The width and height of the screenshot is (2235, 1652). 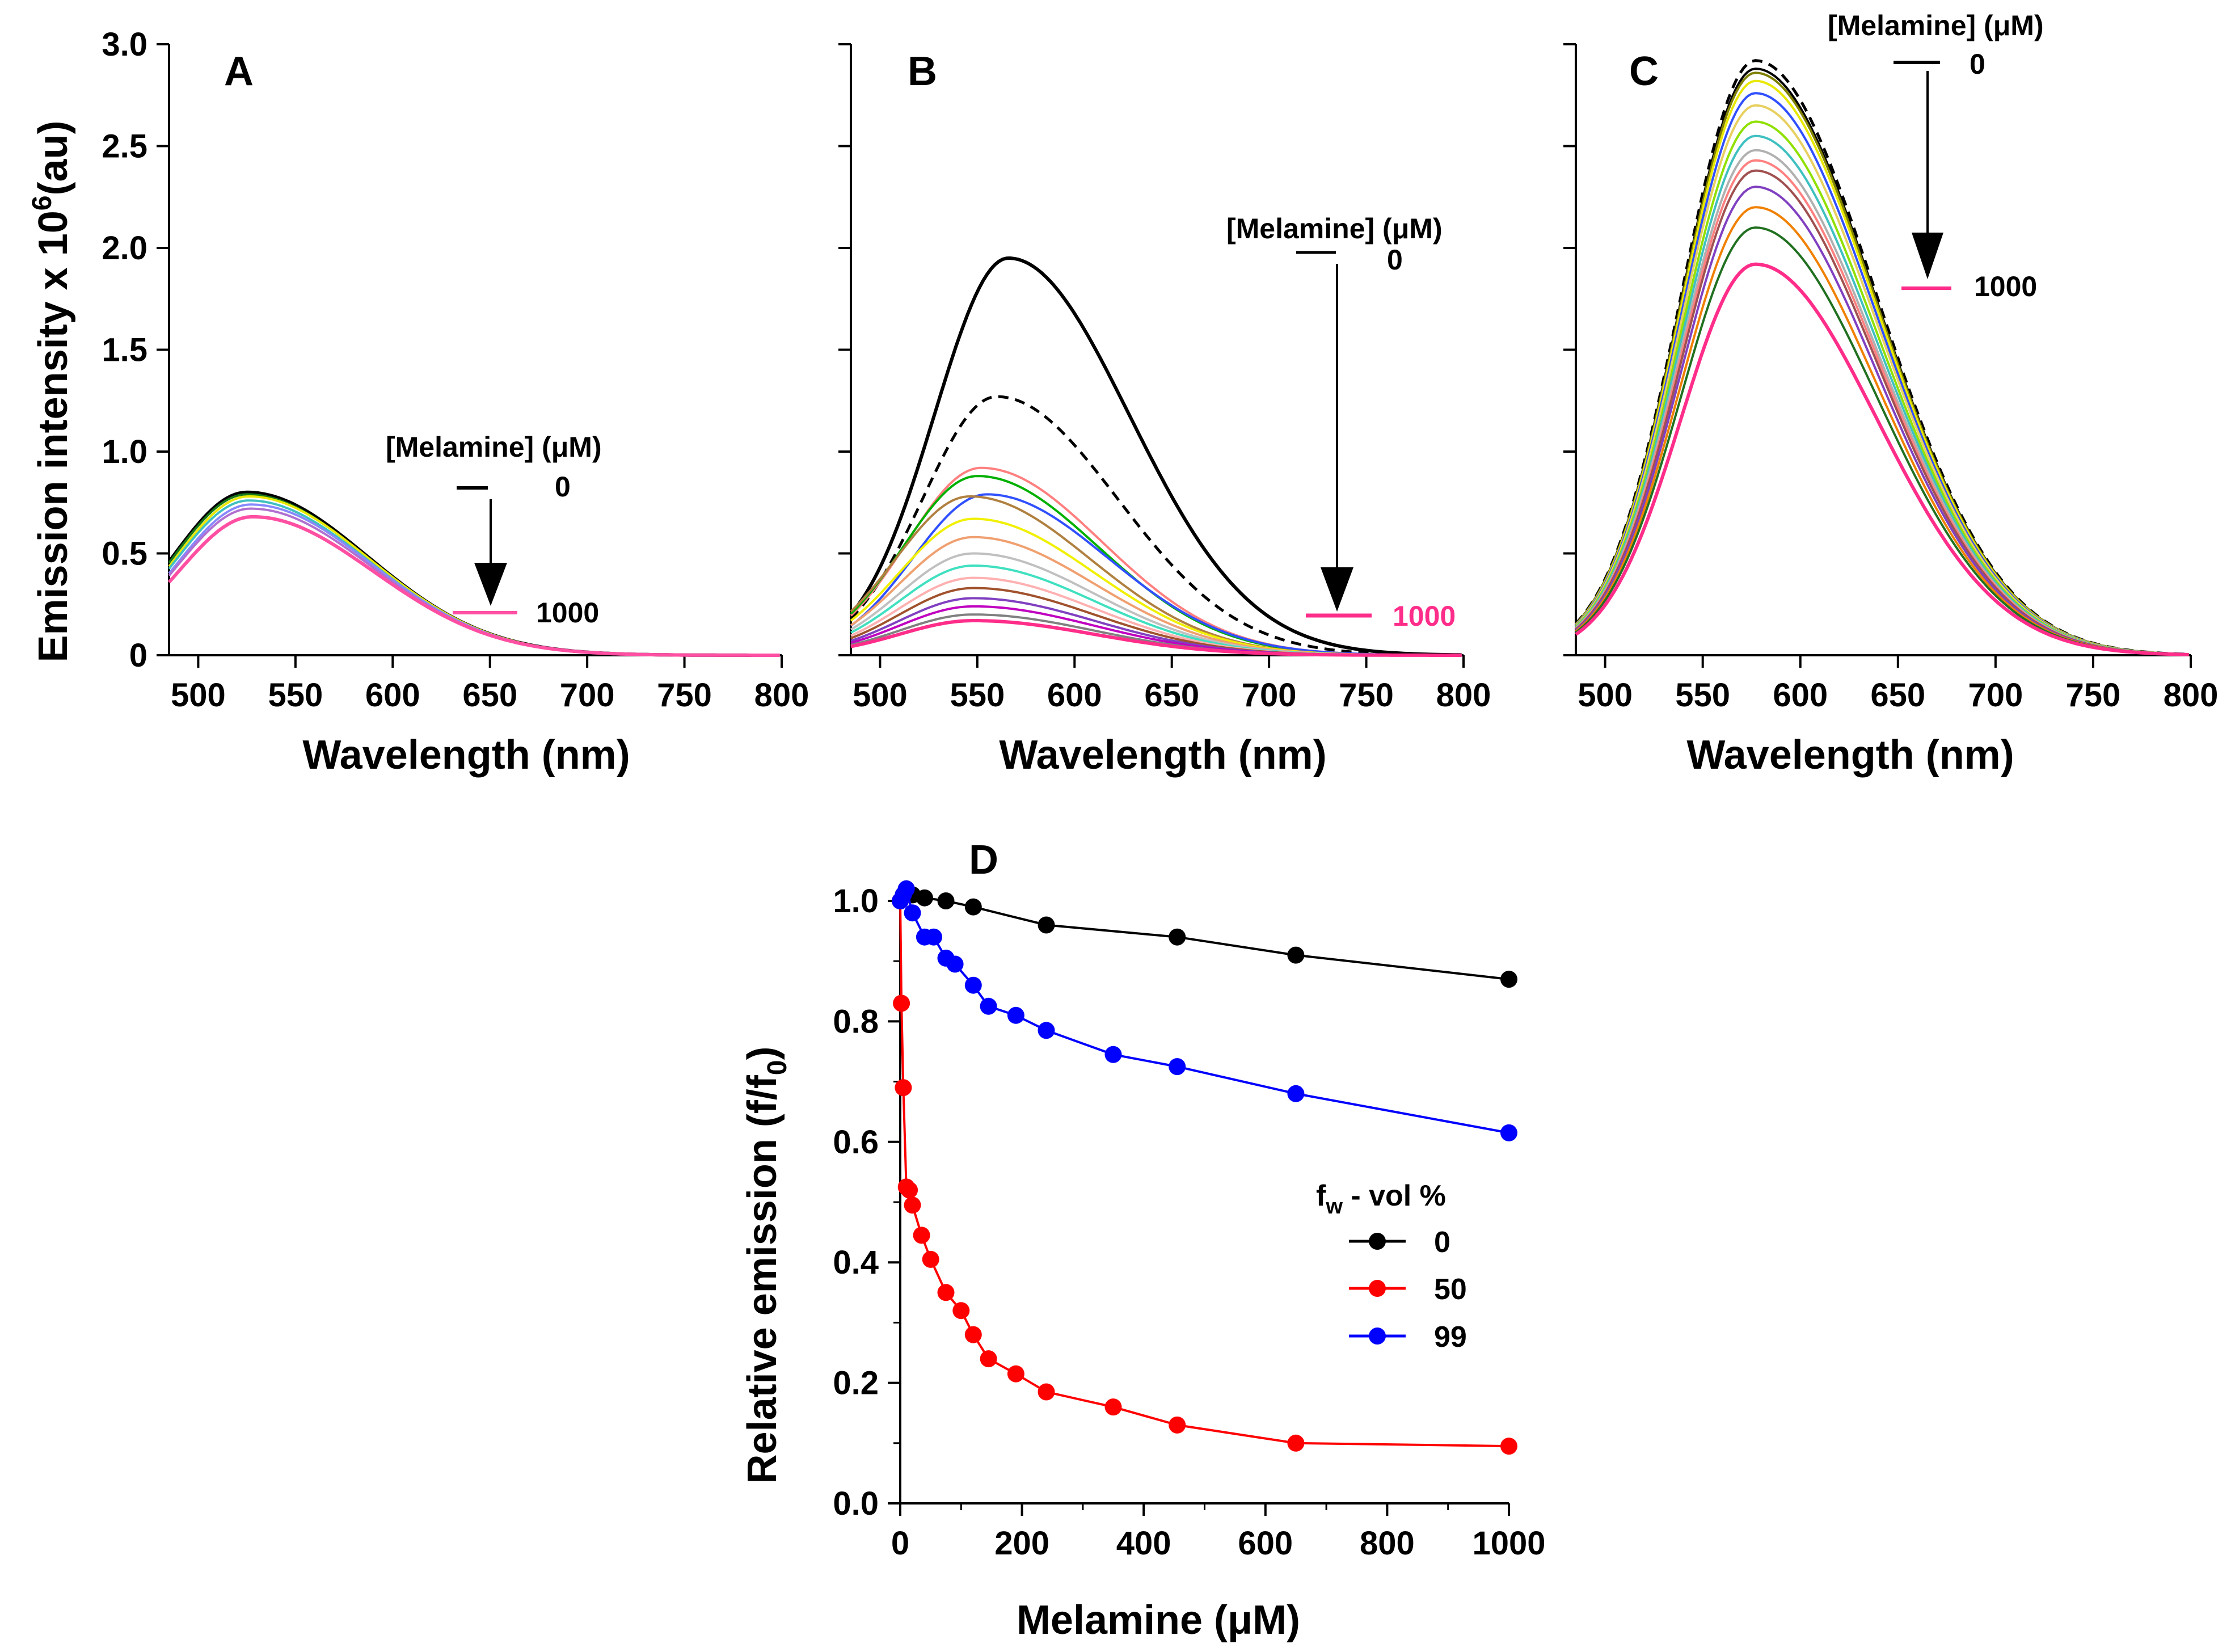 I want to click on panel-b-x-tick-label-6: 800, so click(x=1463, y=695).